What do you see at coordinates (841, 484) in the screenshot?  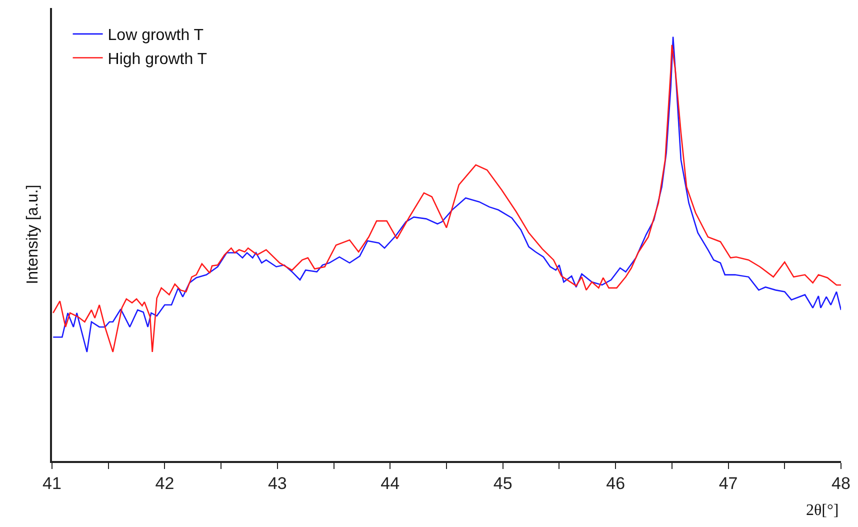 I see `x-tick-label: 48` at bounding box center [841, 484].